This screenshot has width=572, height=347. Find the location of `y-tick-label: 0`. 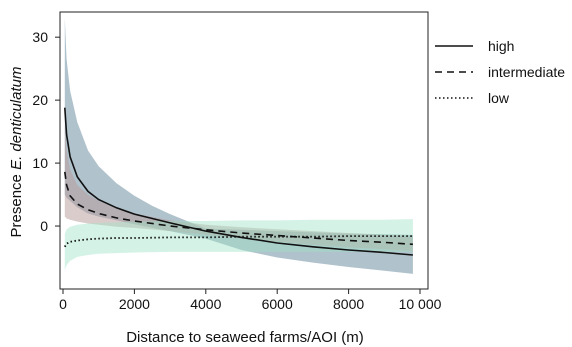

y-tick-label: 0 is located at coordinates (44, 226).